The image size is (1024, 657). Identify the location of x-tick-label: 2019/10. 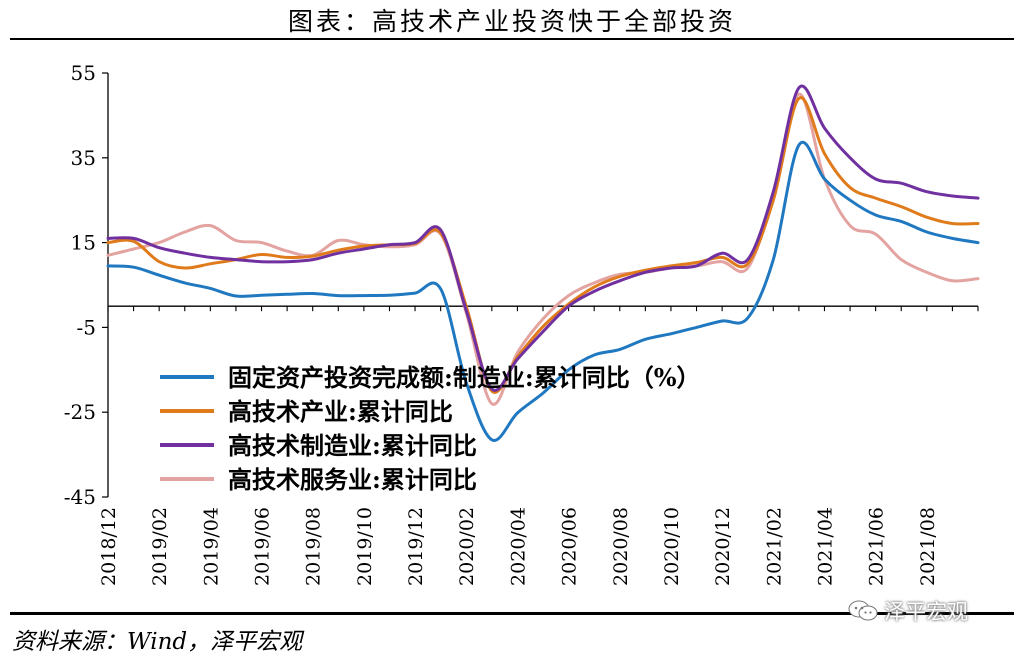
(365, 546).